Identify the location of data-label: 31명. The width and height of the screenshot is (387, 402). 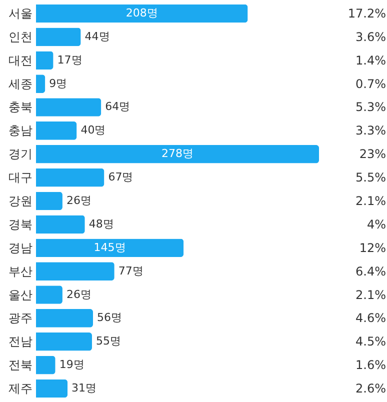
(84, 388).